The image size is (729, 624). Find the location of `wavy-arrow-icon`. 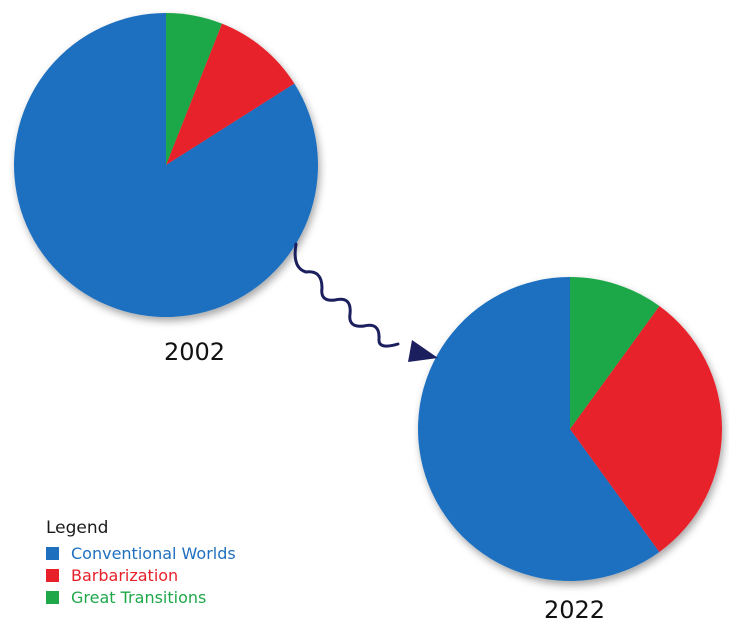

wavy-arrow-icon is located at coordinates (346, 295).